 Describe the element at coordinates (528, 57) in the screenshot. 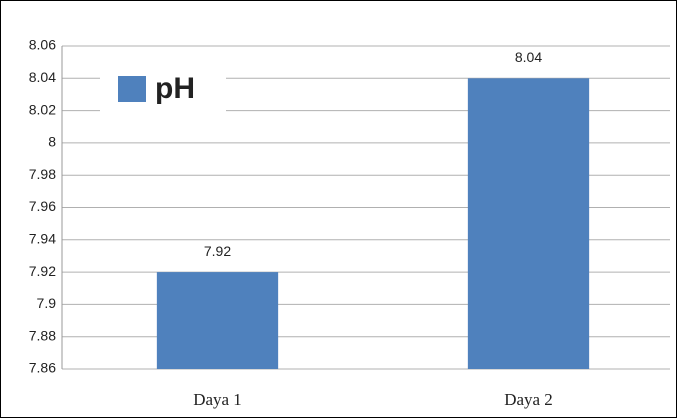

I see `data-label: 8.04` at that location.